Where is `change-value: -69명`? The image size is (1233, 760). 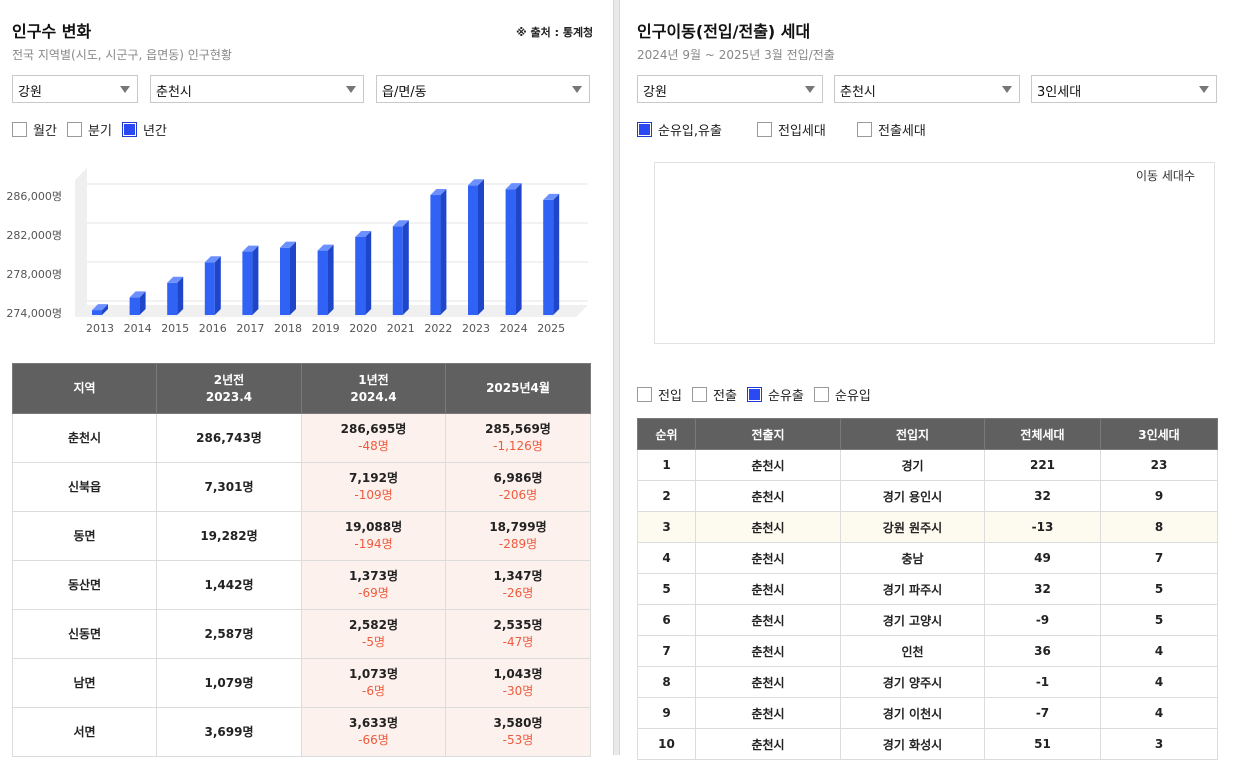
change-value: -69명 is located at coordinates (373, 593).